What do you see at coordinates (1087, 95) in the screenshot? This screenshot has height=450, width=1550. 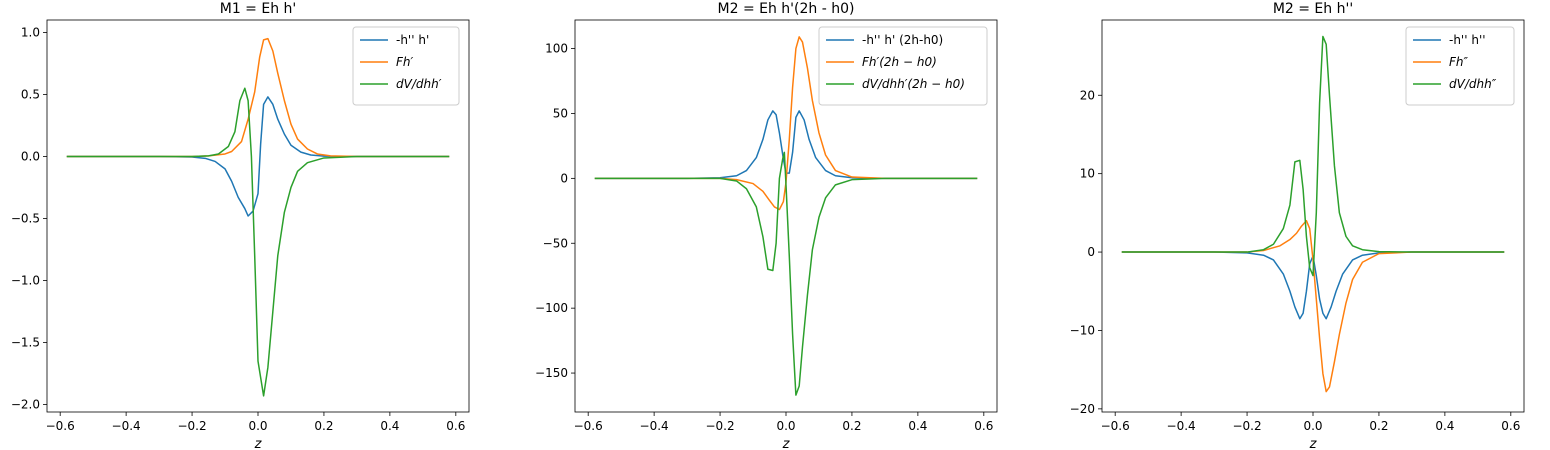 I see `y-tick-label: 20` at bounding box center [1087, 95].